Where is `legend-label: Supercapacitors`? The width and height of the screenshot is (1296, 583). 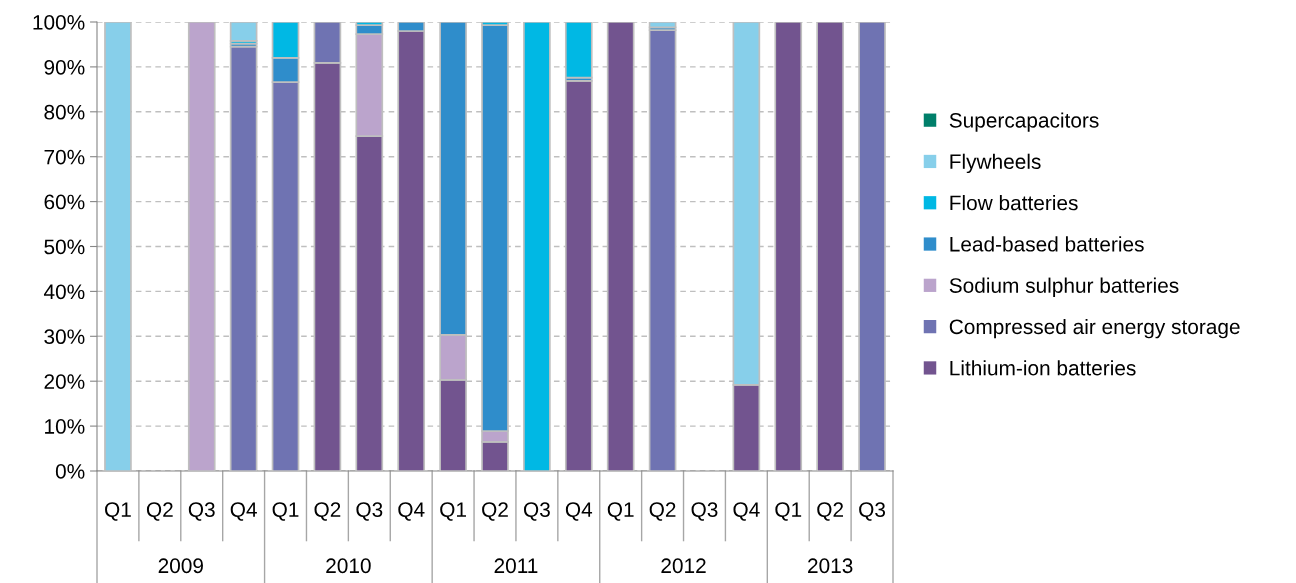
legend-label: Supercapacitors is located at coordinates (1024, 122).